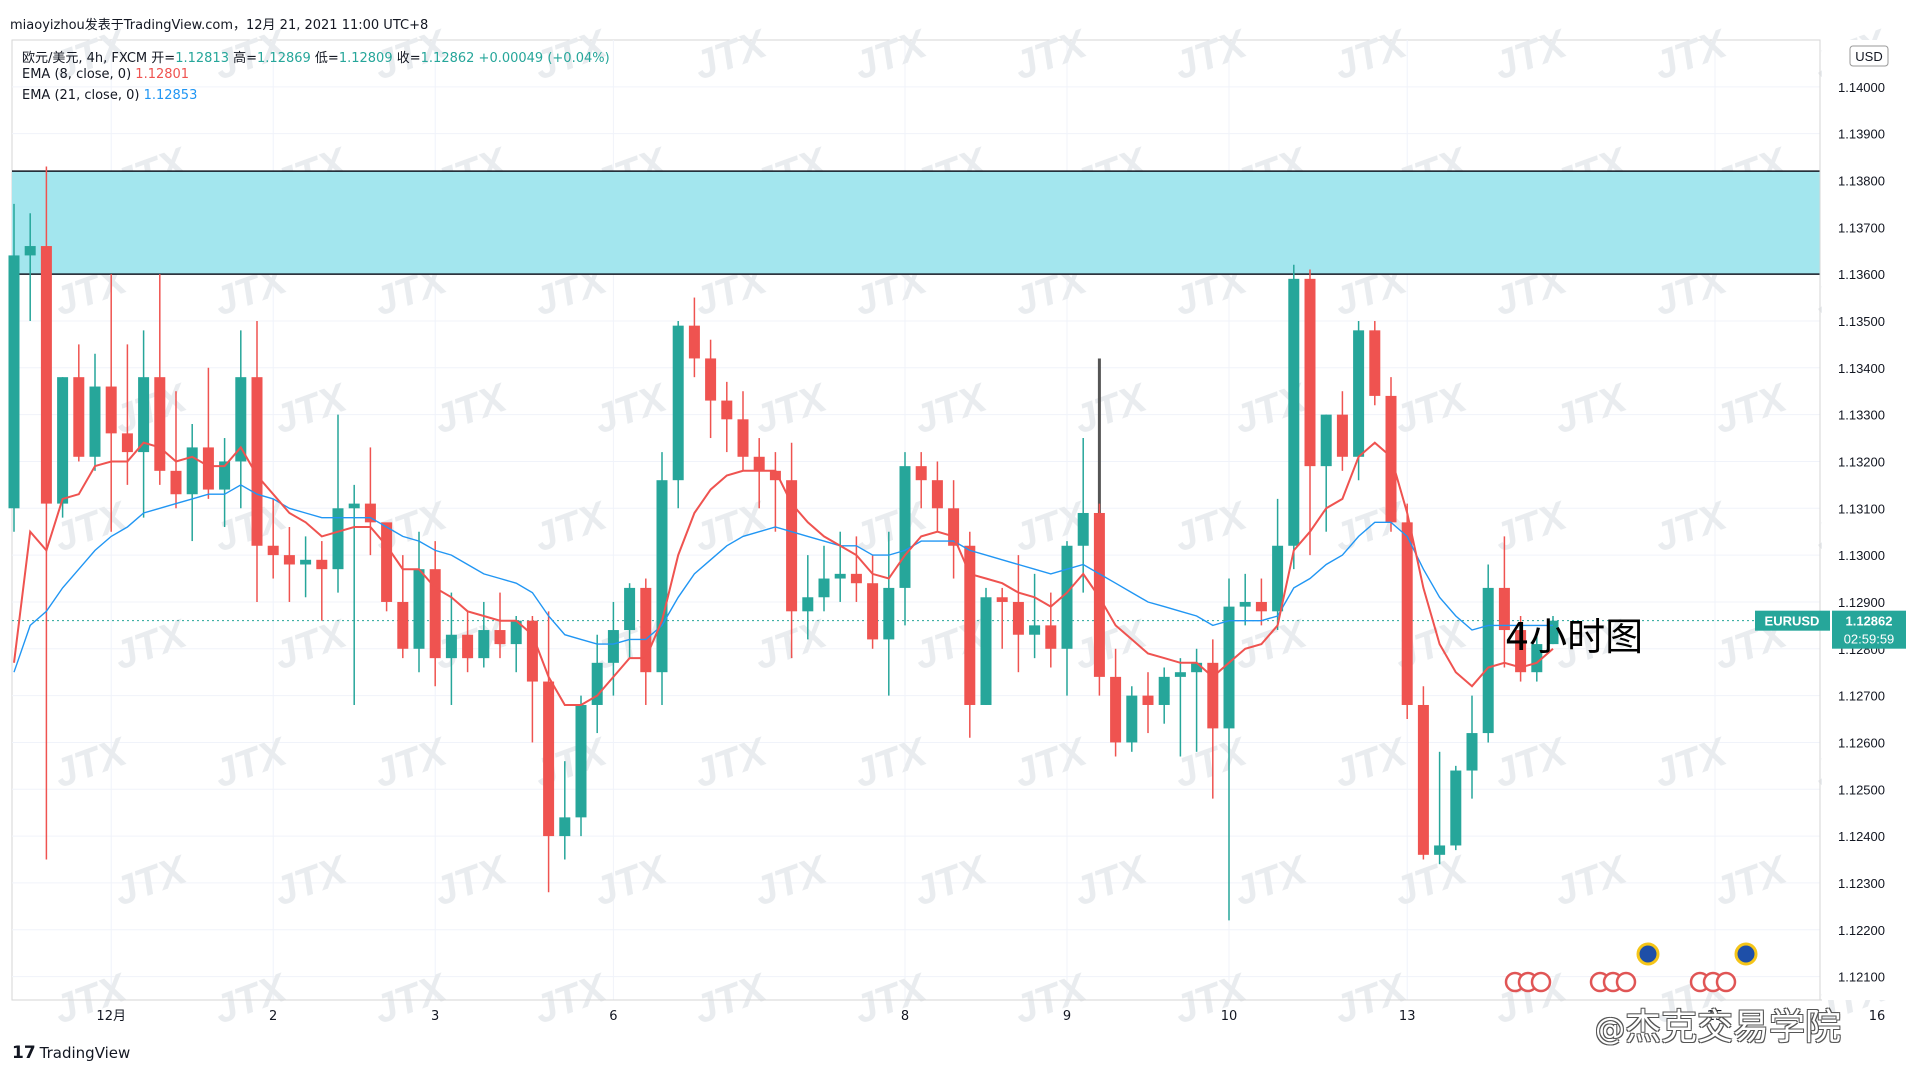  Describe the element at coordinates (1877, 1016) in the screenshot. I see `time-tick-label: 16` at that location.